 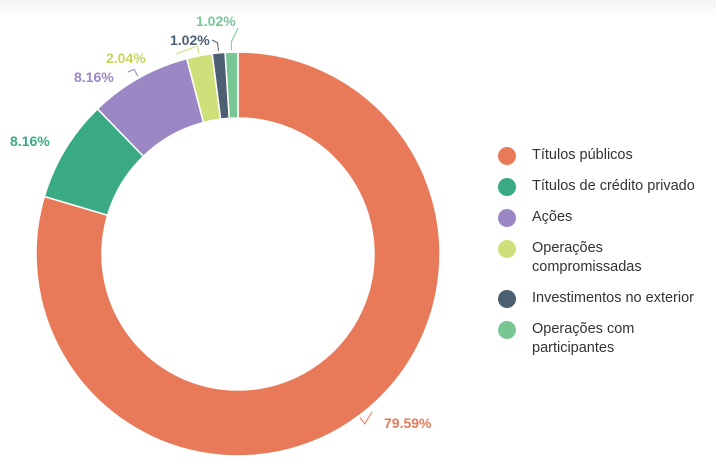 I want to click on legend-item-titulos-credito-privado: Títulos de crédito privado, so click(x=607, y=186).